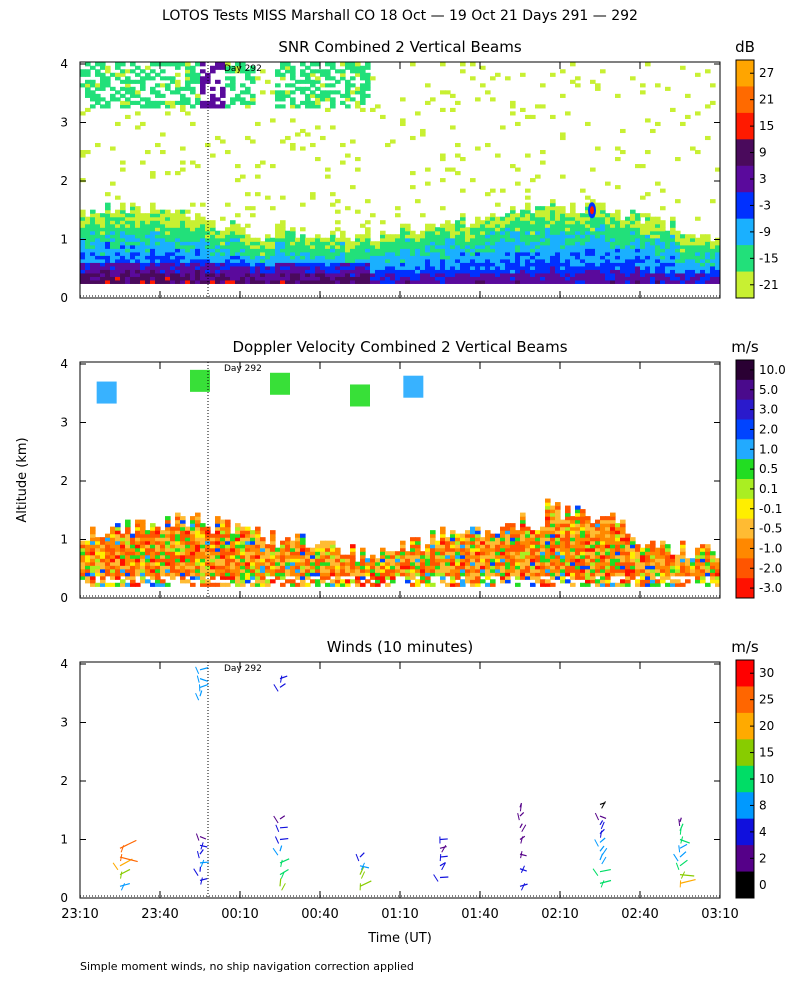 The width and height of the screenshot is (800, 1000). What do you see at coordinates (522, 840) in the screenshot?
I see `wind-vector` at bounding box center [522, 840].